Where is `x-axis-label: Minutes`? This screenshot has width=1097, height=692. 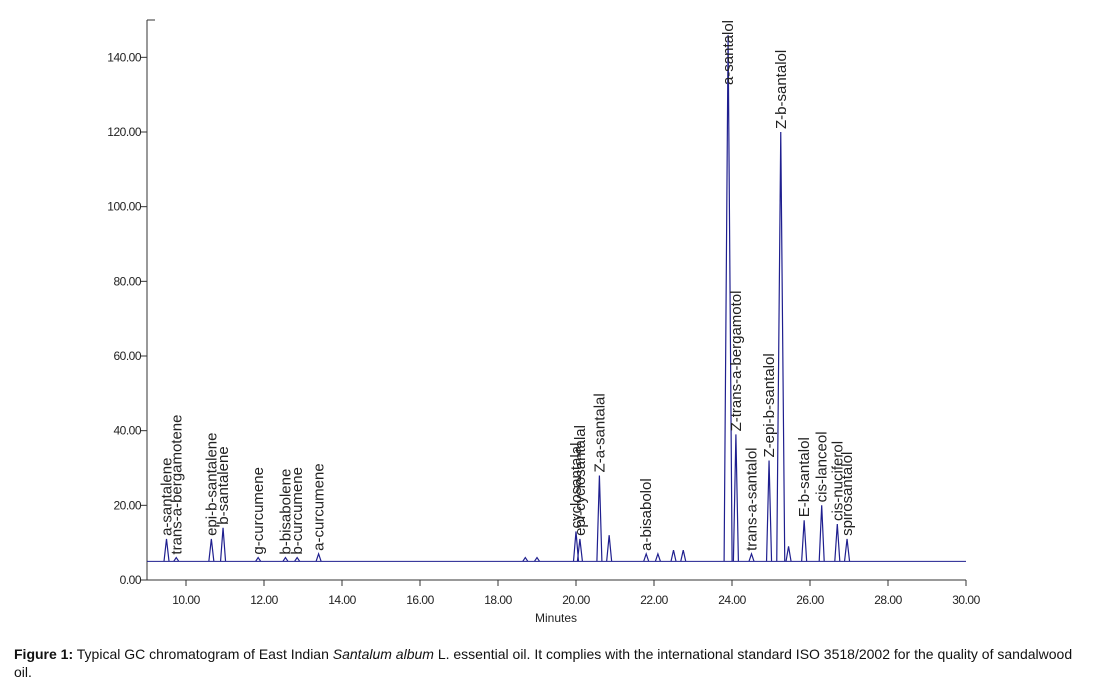 x-axis-label: Minutes is located at coordinates (556, 618).